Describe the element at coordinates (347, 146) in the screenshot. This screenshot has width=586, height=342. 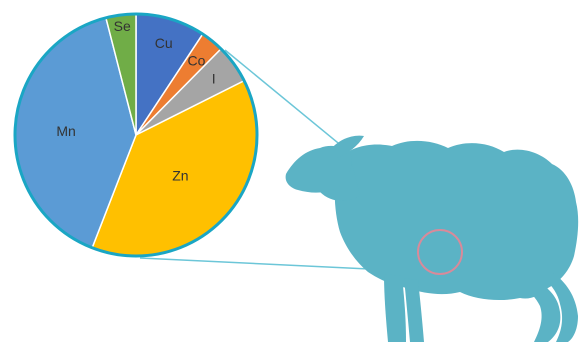
I see `sheep-ear` at that location.